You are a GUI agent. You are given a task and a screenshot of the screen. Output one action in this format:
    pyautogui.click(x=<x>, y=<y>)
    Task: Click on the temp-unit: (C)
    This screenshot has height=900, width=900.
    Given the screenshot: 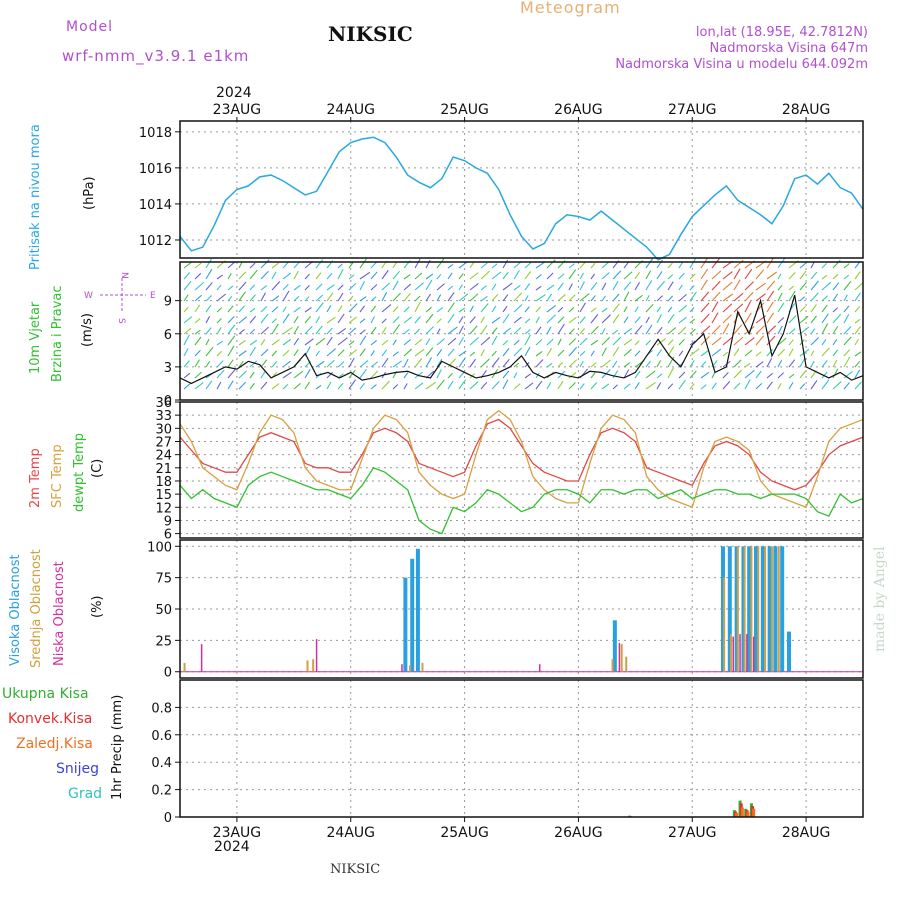 What is the action you would take?
    pyautogui.click(x=97, y=468)
    